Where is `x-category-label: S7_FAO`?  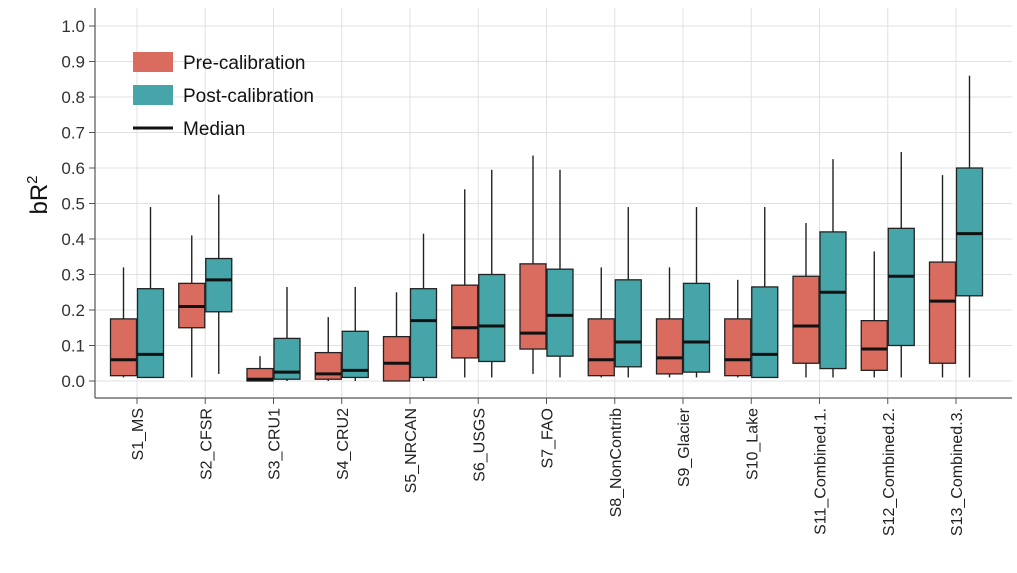 x-category-label: S7_FAO is located at coordinates (548, 438).